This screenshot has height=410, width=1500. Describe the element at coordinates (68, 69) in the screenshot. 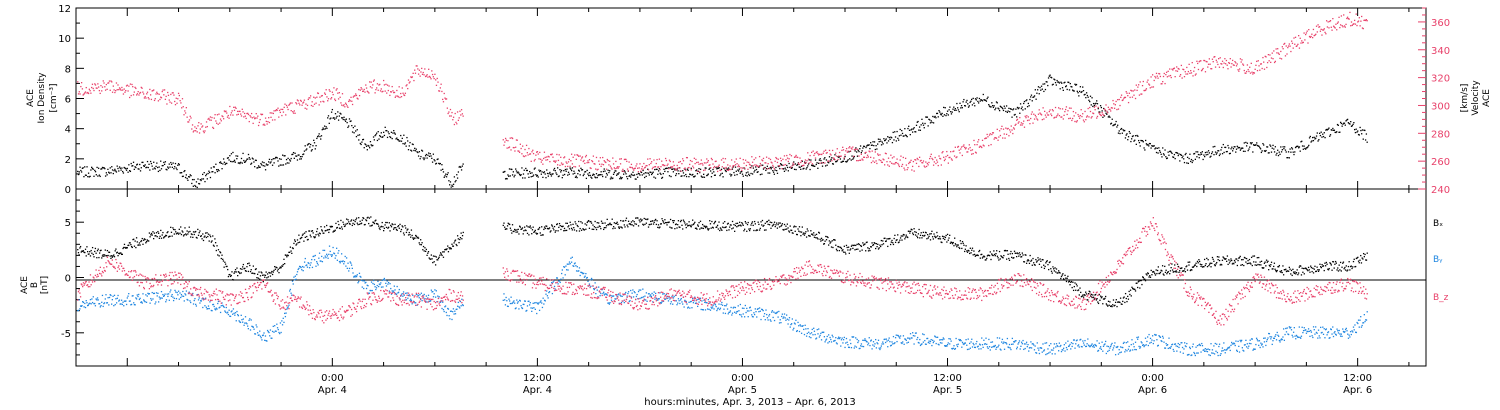

I see `left-y-tick-label: 8` at that location.